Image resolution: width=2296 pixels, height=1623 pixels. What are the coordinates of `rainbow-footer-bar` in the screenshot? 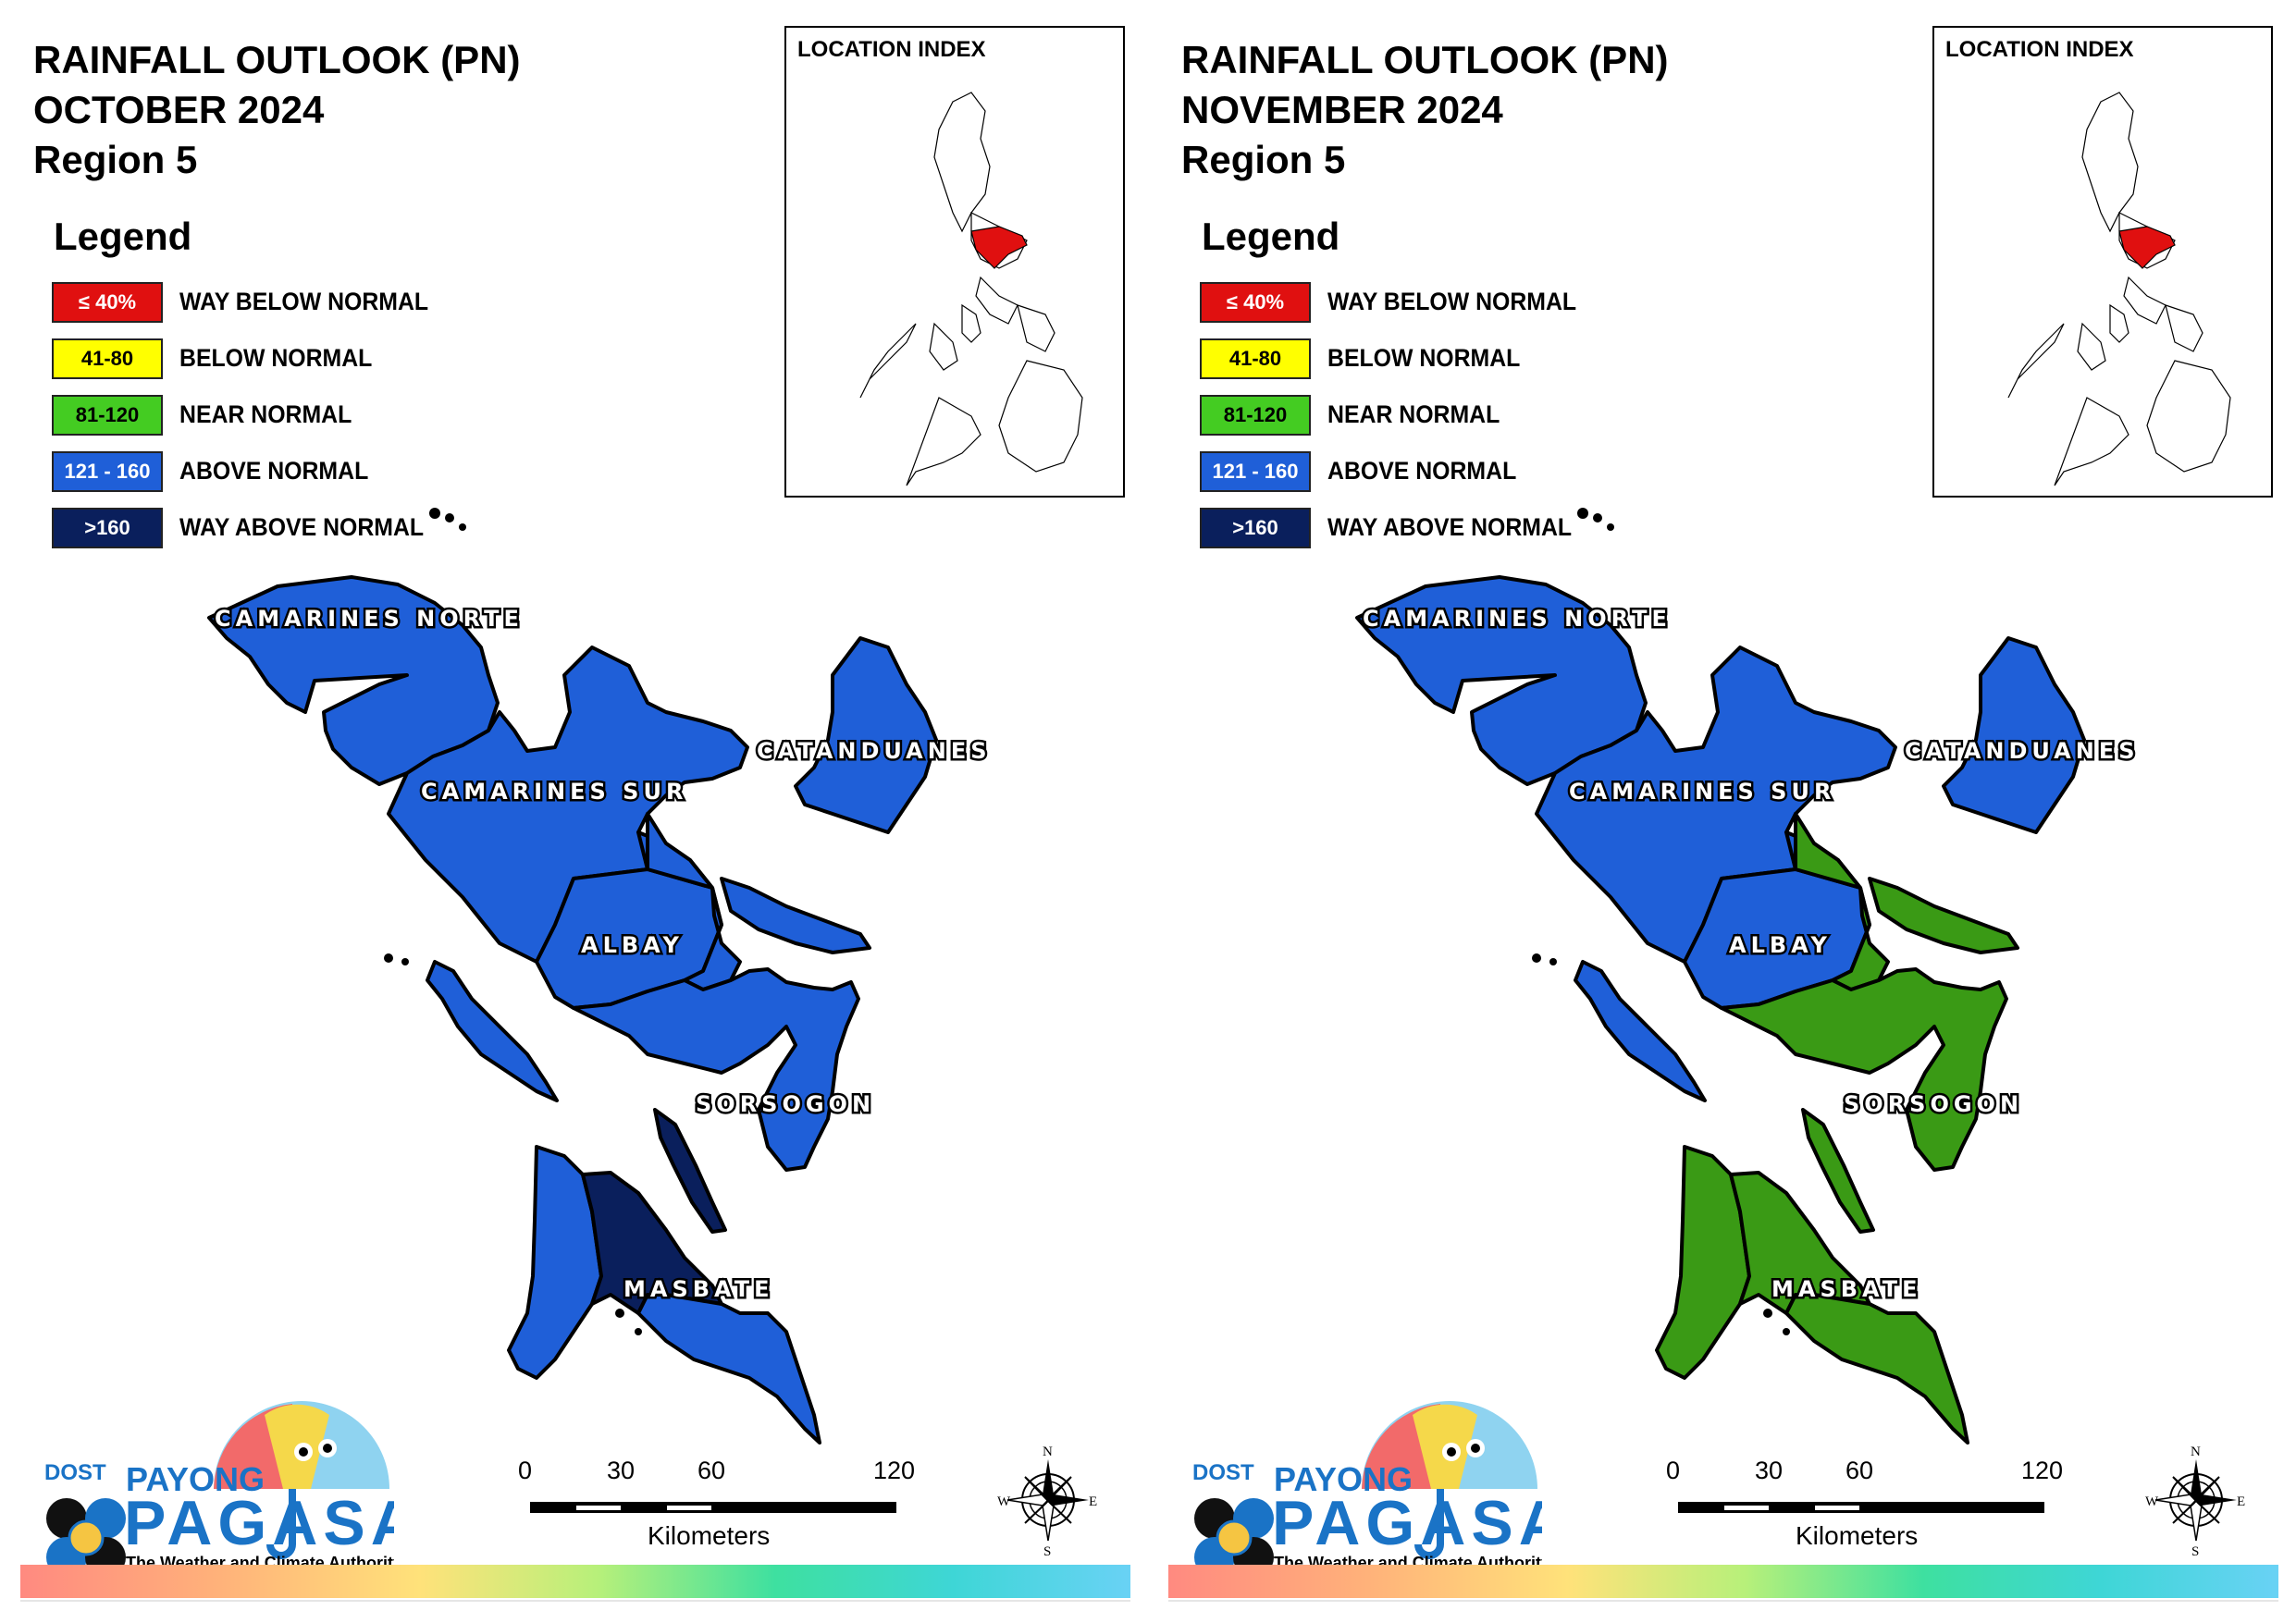 It's located at (575, 1581).